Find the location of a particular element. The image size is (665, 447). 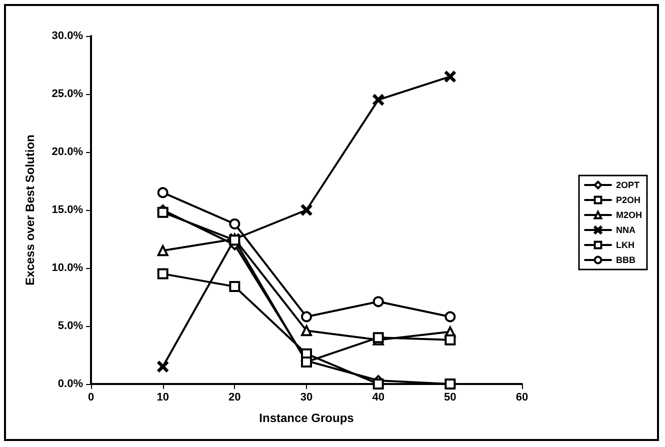

y-tick-label: 25.0% is located at coordinates (68, 94).